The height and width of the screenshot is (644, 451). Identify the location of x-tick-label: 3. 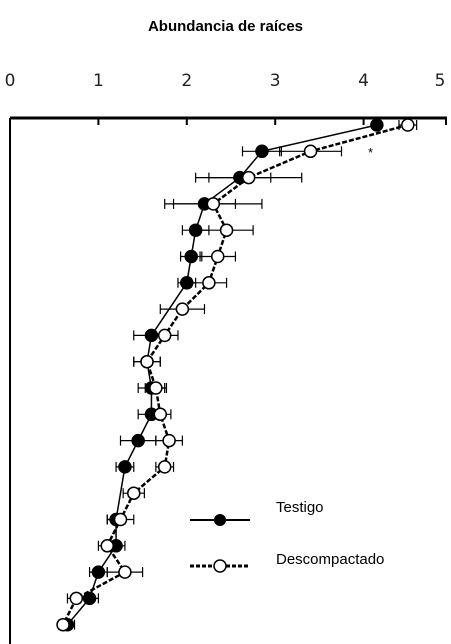
(275, 81).